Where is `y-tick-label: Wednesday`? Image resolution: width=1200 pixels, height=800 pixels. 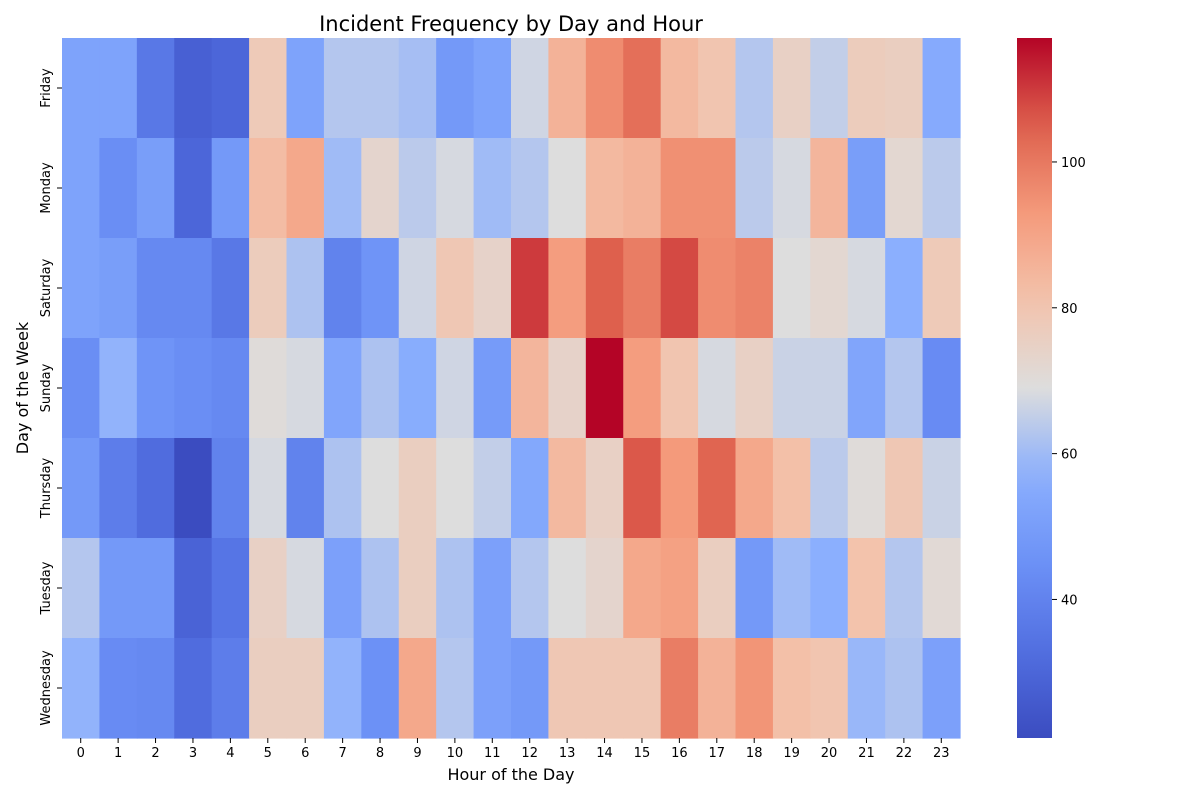
y-tick-label: Wednesday is located at coordinates (46, 688).